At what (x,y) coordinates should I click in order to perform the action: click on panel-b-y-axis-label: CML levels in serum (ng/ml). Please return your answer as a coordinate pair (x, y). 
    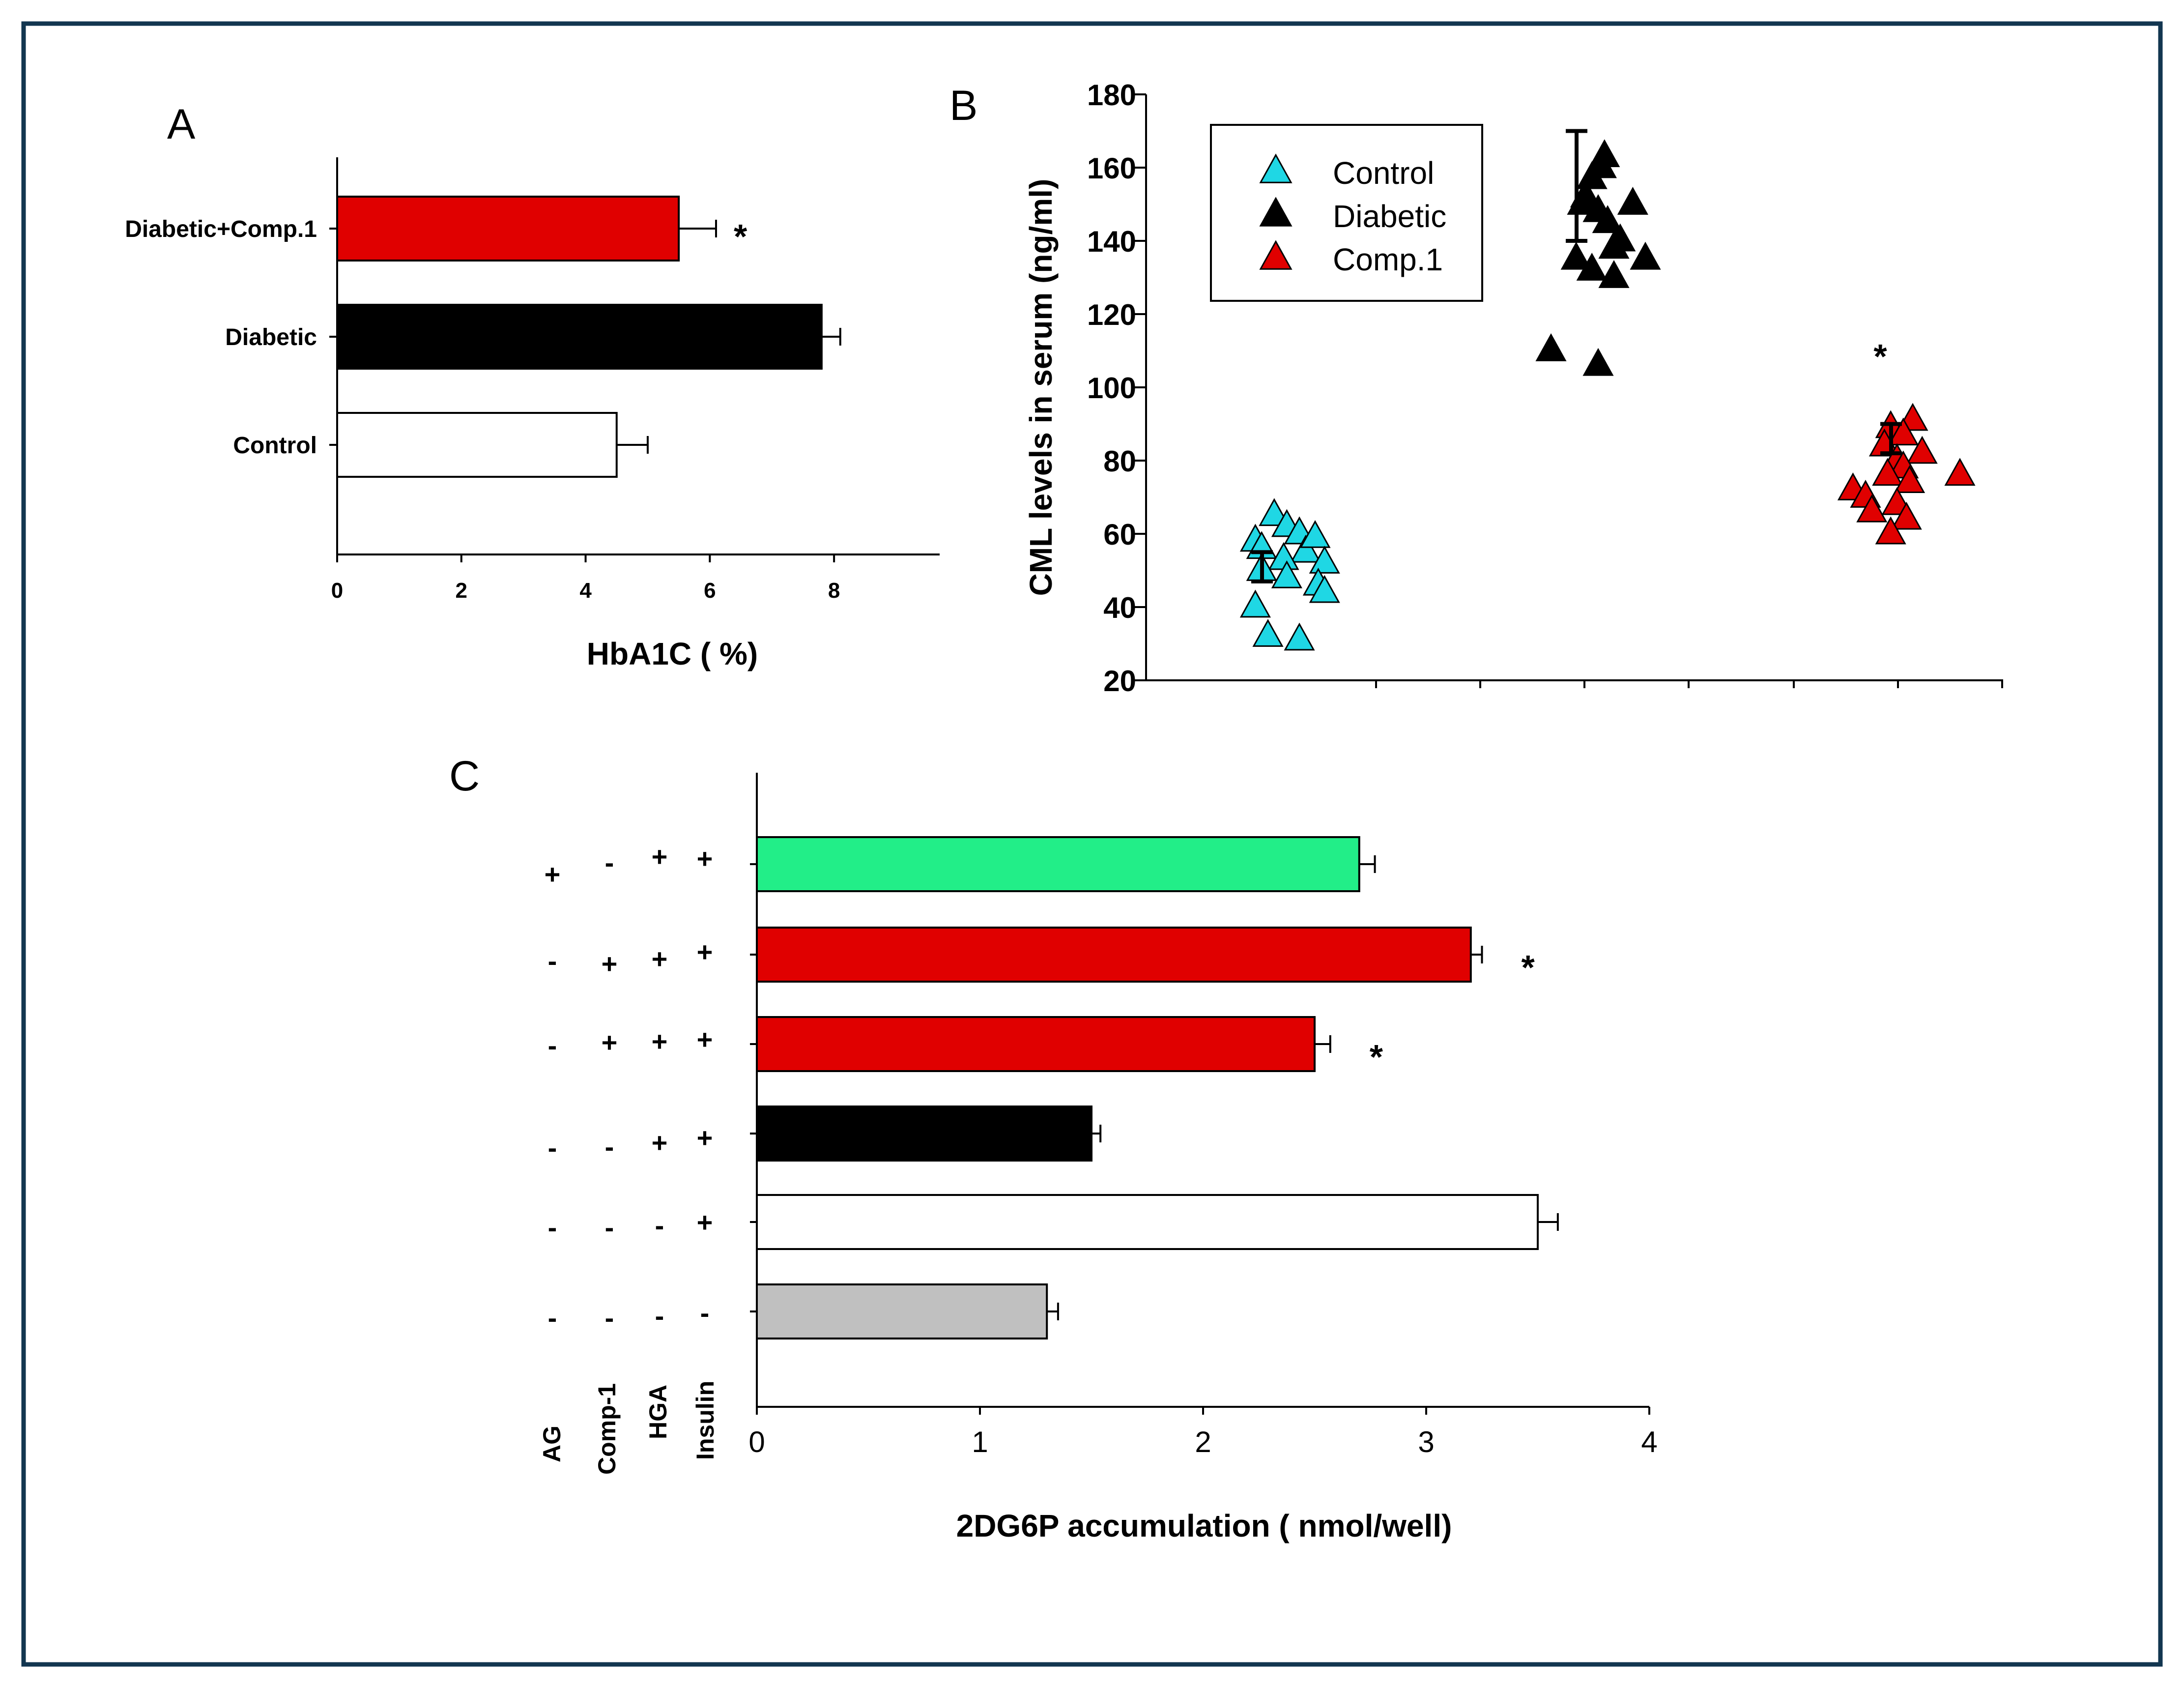
    Looking at the image, I should click on (1041, 387).